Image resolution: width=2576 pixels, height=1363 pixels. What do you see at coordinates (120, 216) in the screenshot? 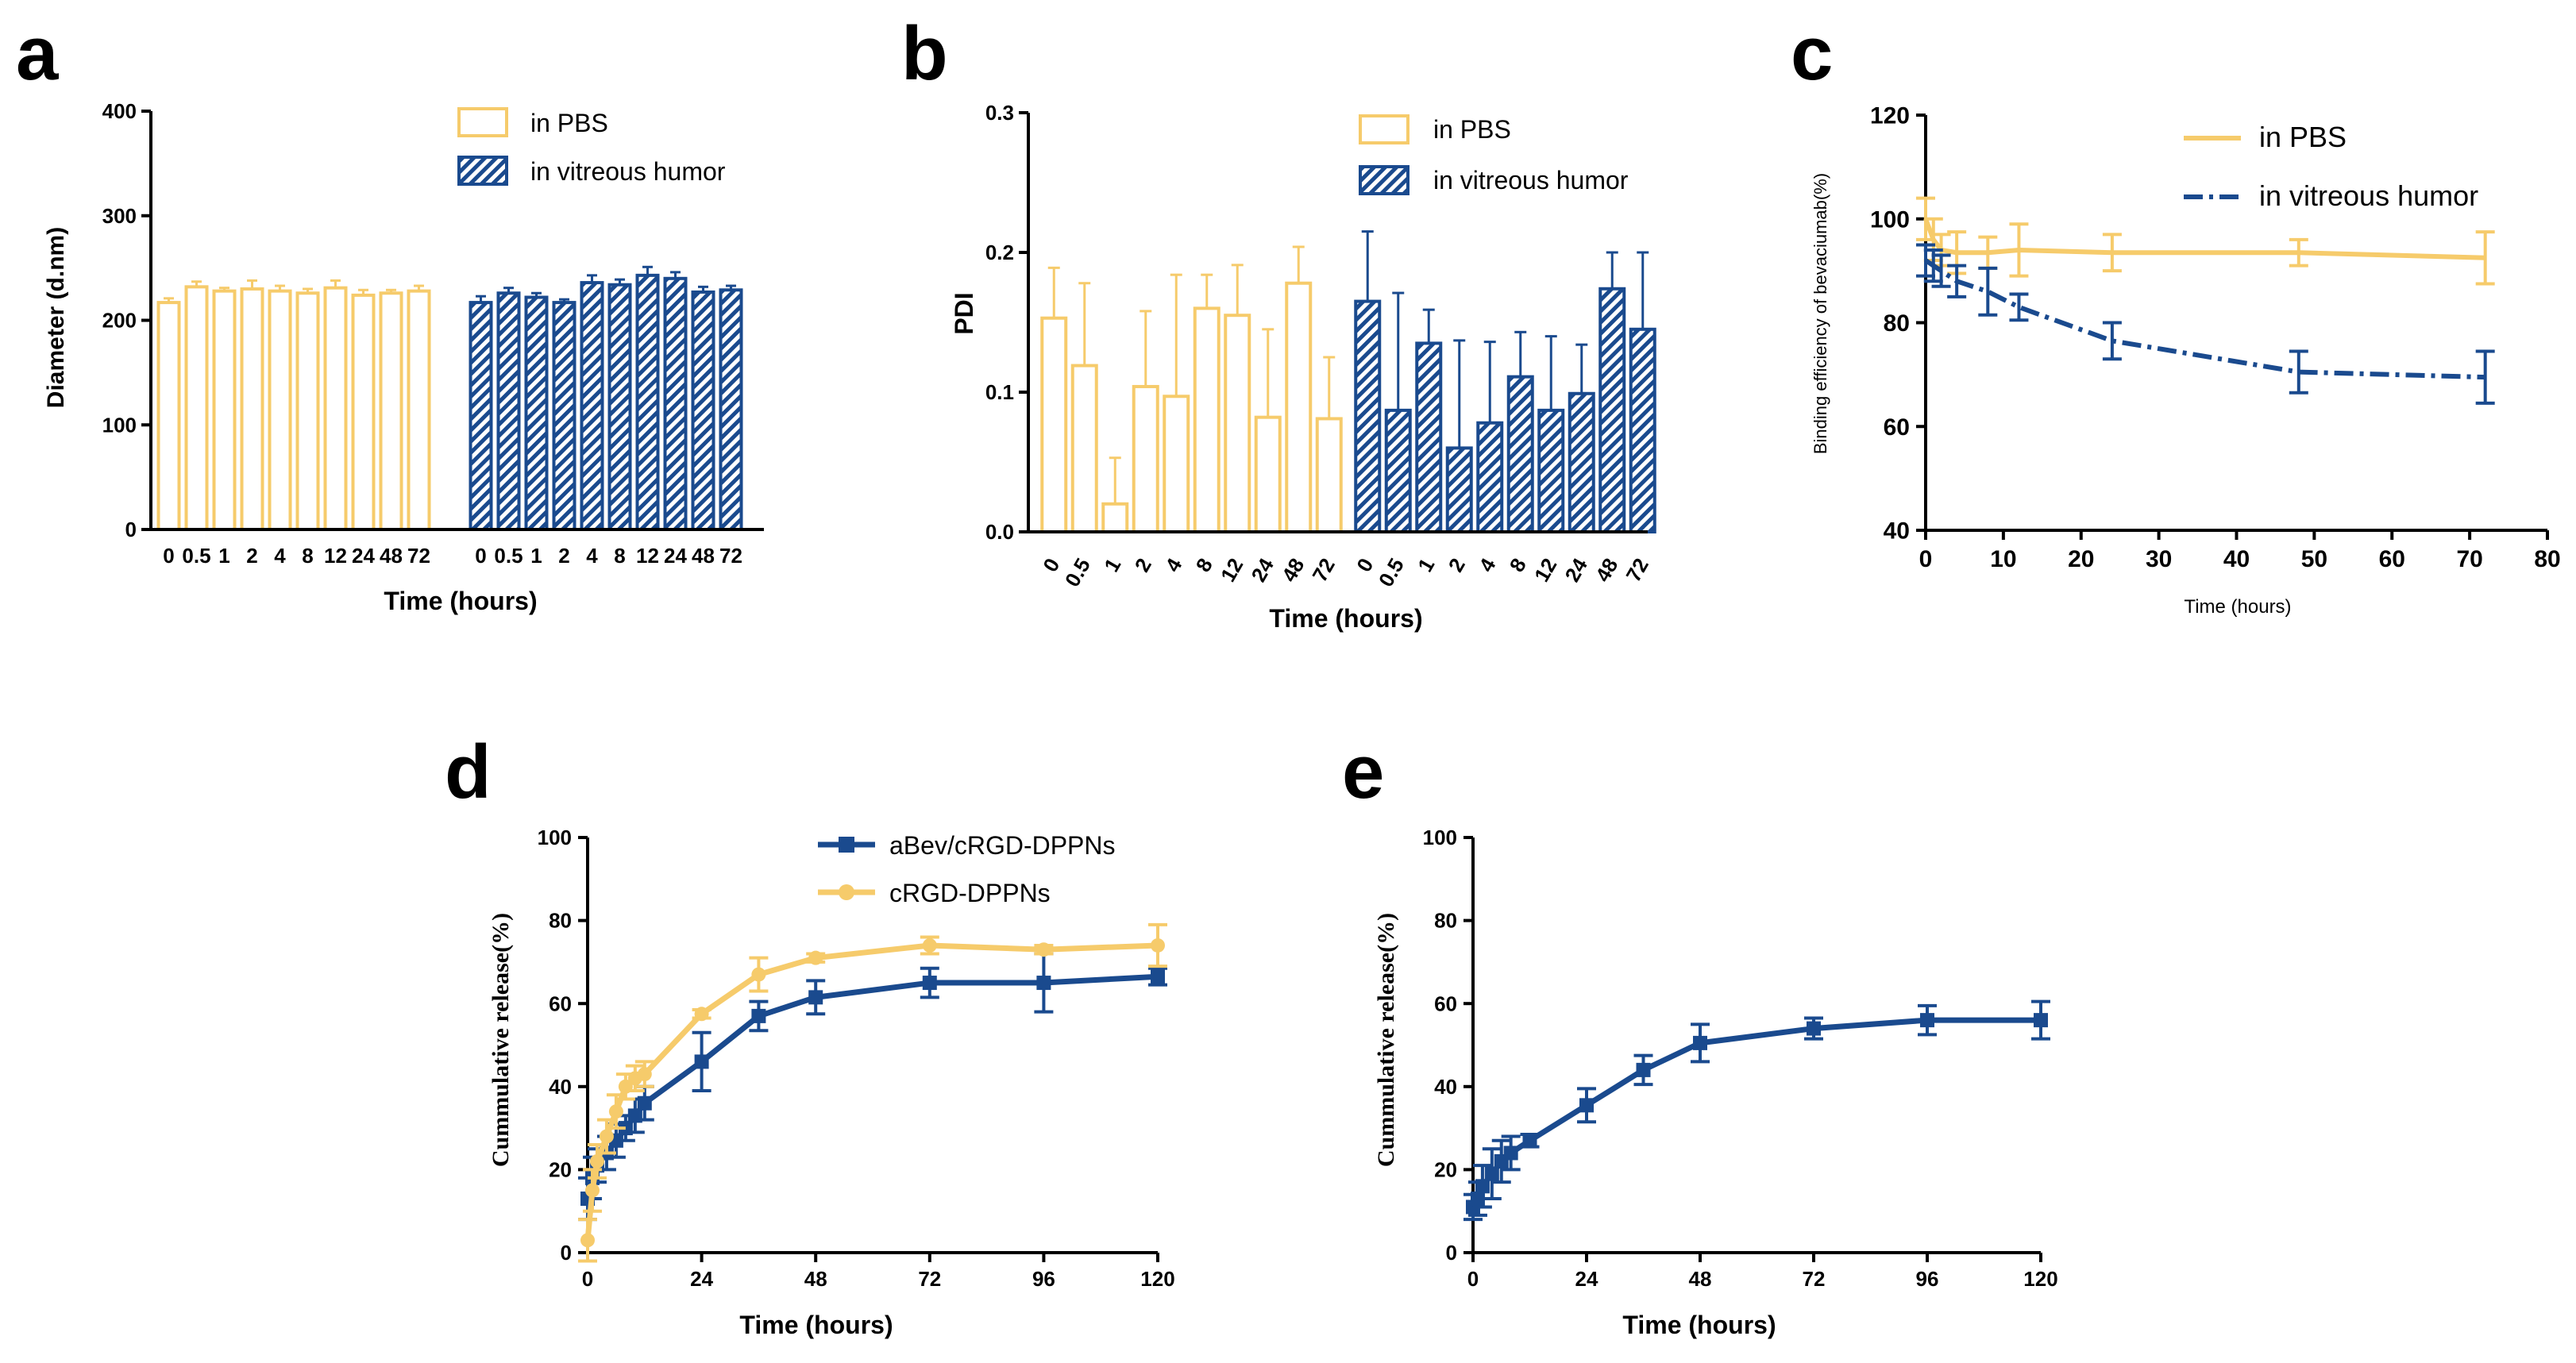
I see `y-tick-label: 300` at bounding box center [120, 216].